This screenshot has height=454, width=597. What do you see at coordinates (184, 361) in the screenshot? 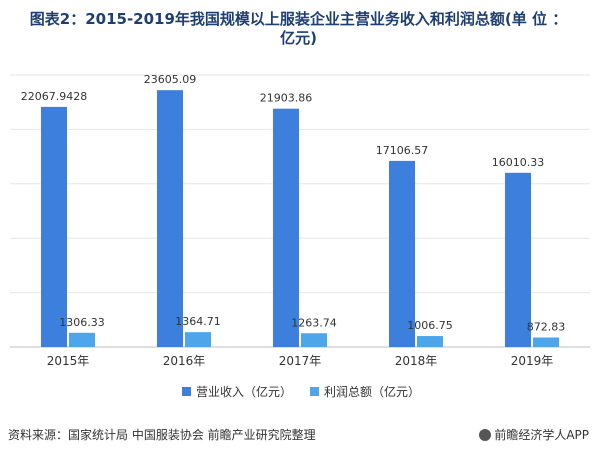
I see `x-tick-label: 2016年` at bounding box center [184, 361].